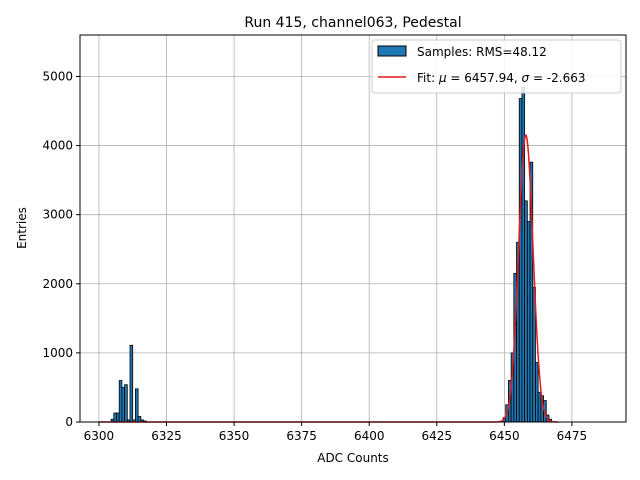 The image size is (640, 480). Describe the element at coordinates (57, 353) in the screenshot. I see `y-tick-label: 1000` at that location.